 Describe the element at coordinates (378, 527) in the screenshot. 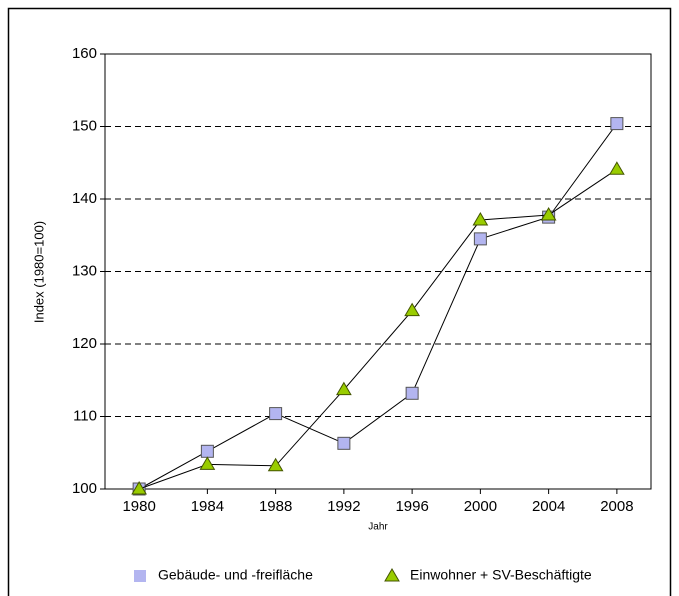

I see `x-axis-label: Jahr` at that location.